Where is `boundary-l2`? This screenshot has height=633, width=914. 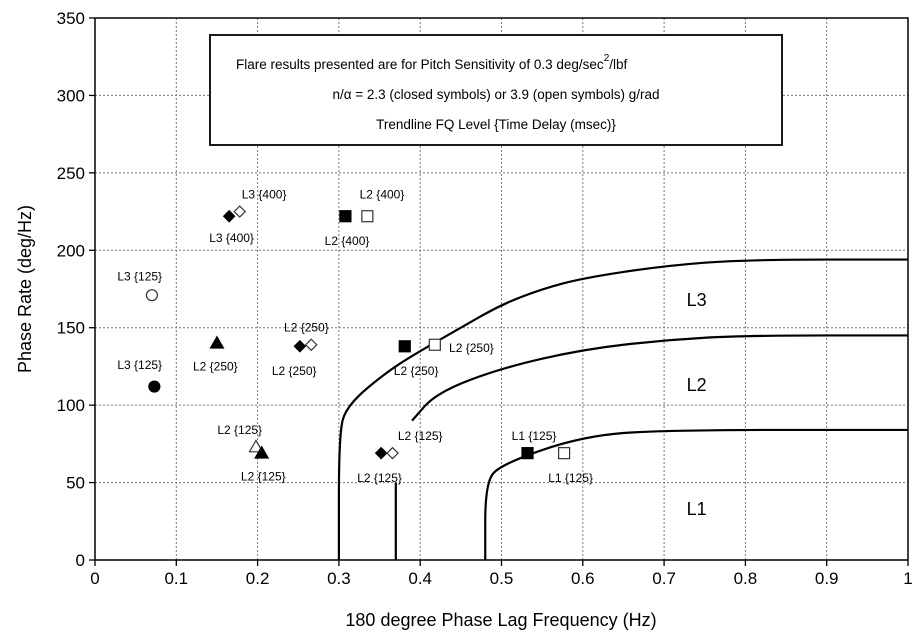
boundary-l2 is located at coordinates (659, 378).